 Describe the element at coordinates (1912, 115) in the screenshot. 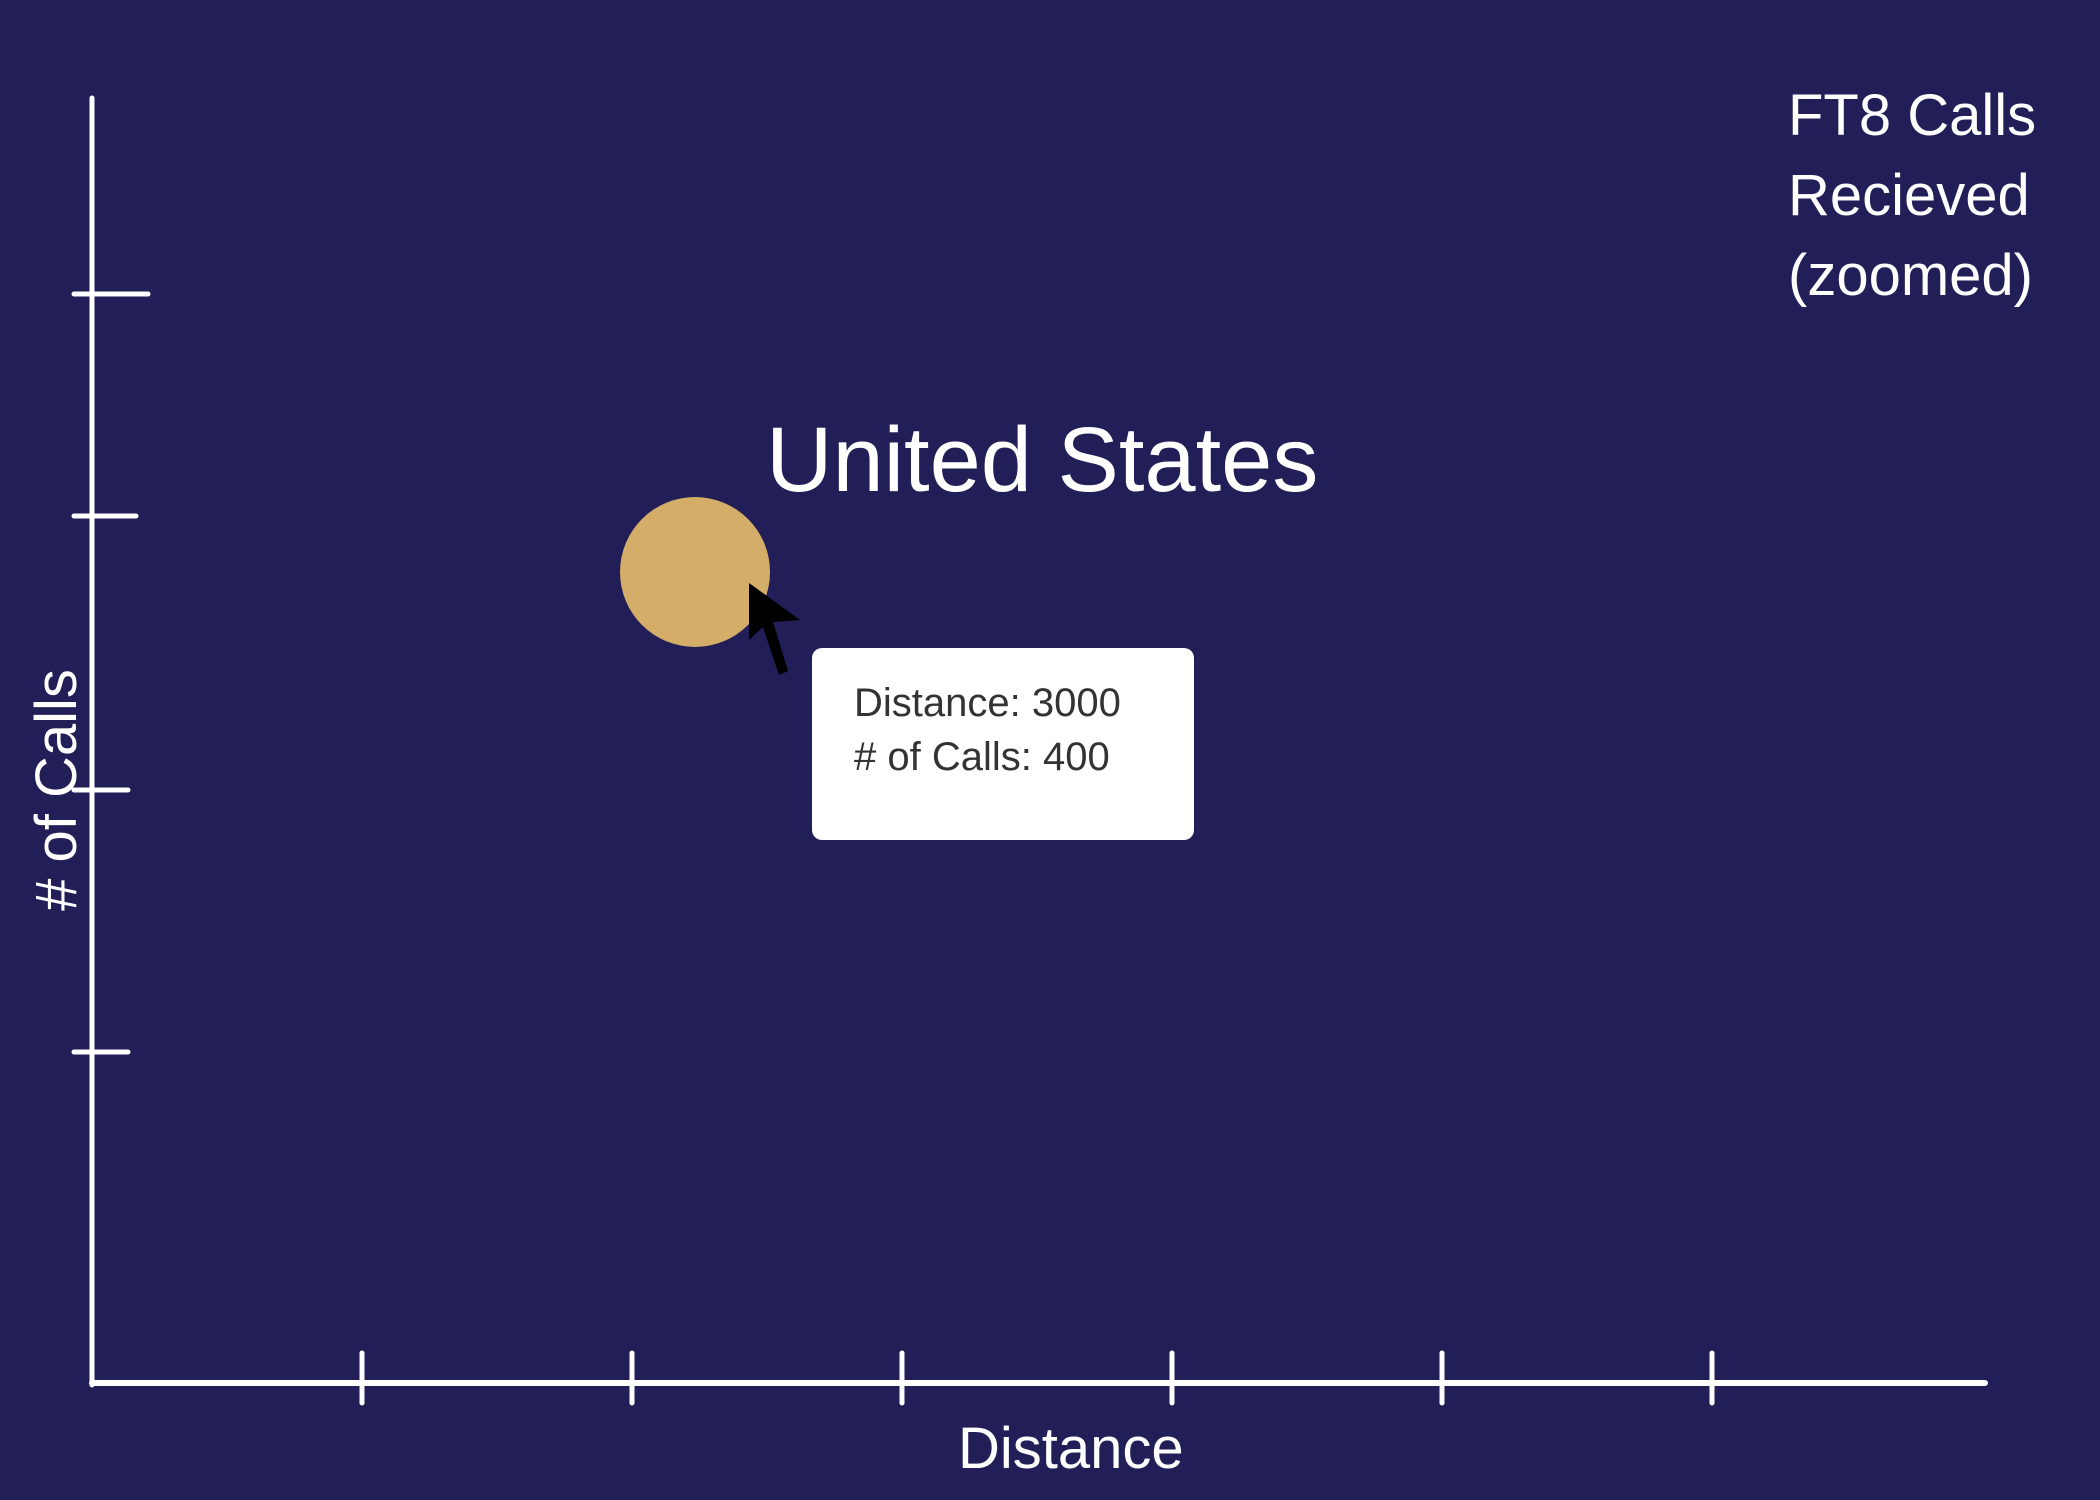

I see `chart-title-line-1: FT8 Calls` at that location.